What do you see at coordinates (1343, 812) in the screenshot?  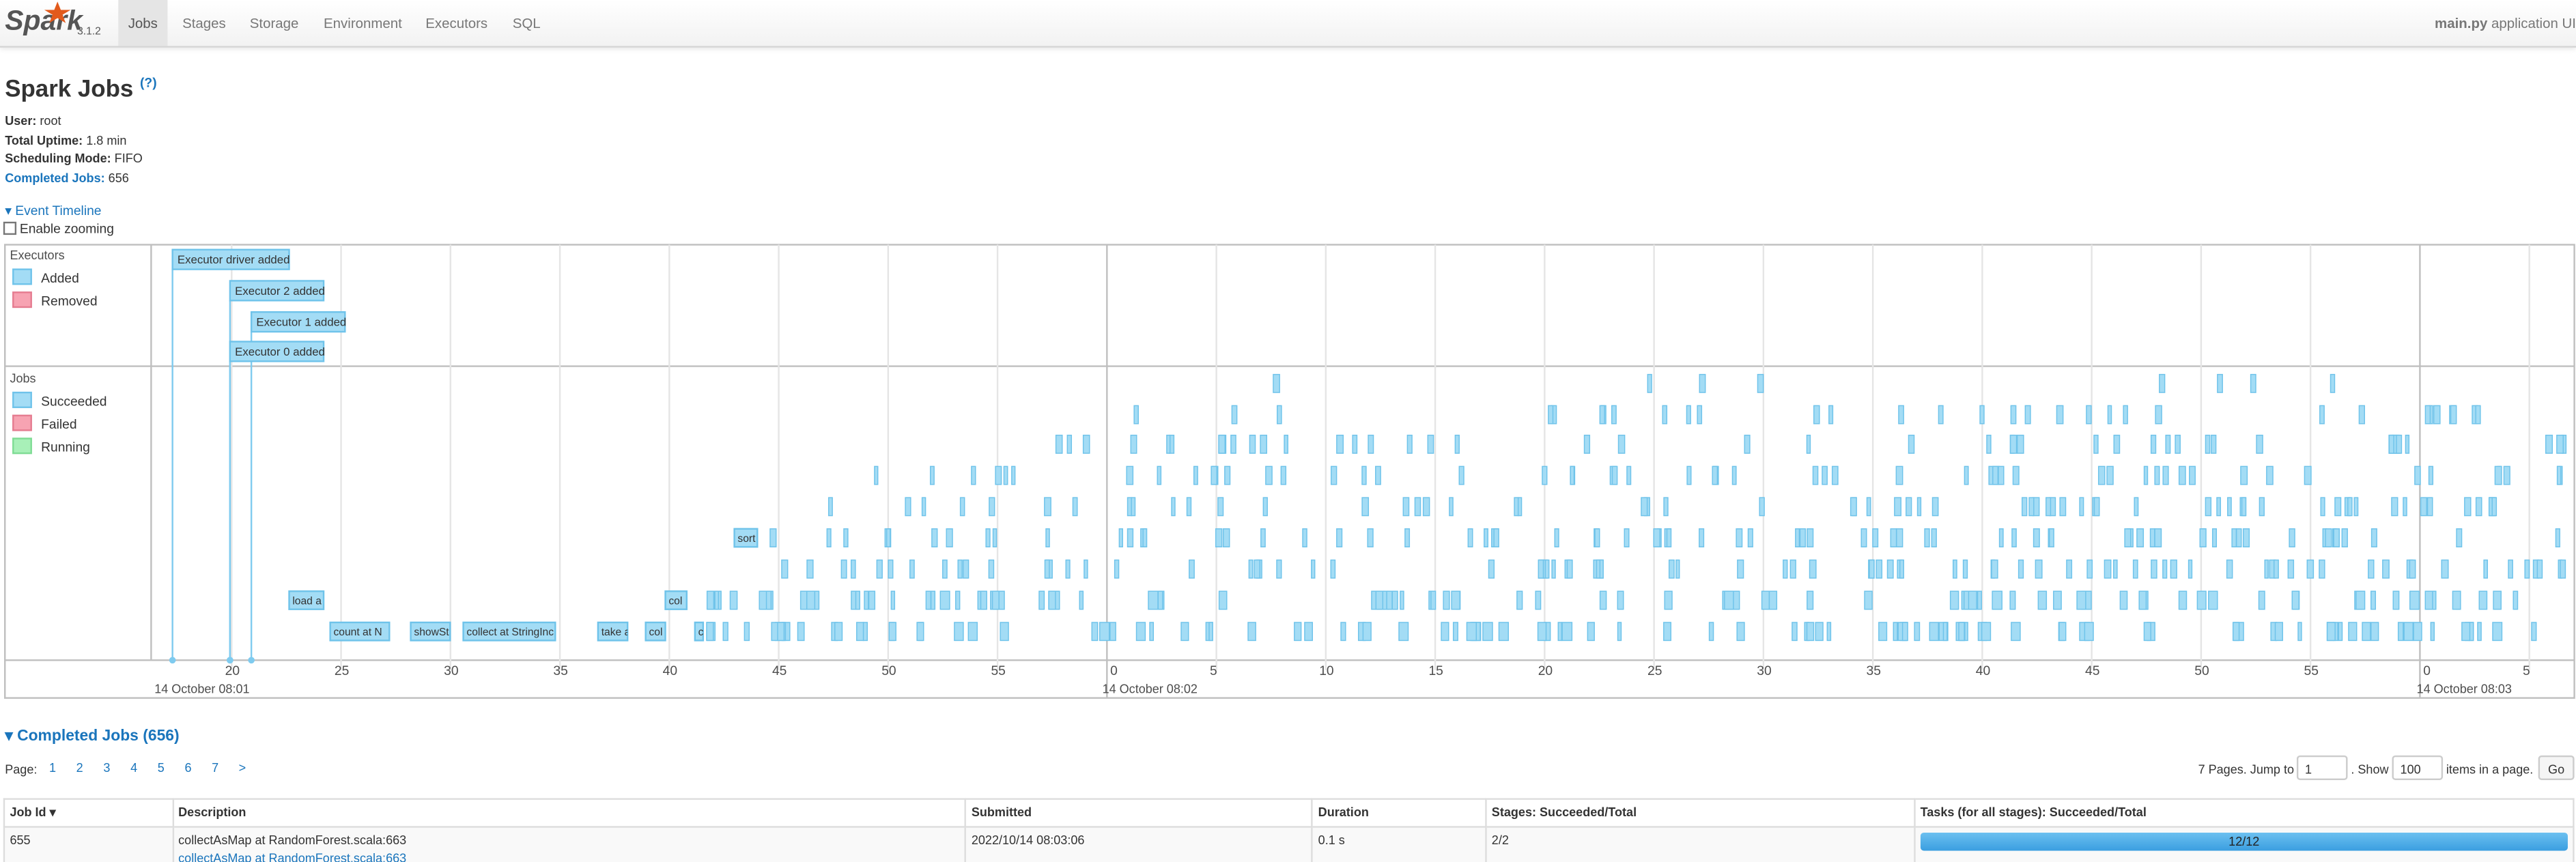 I see `column-title: Duration` at bounding box center [1343, 812].